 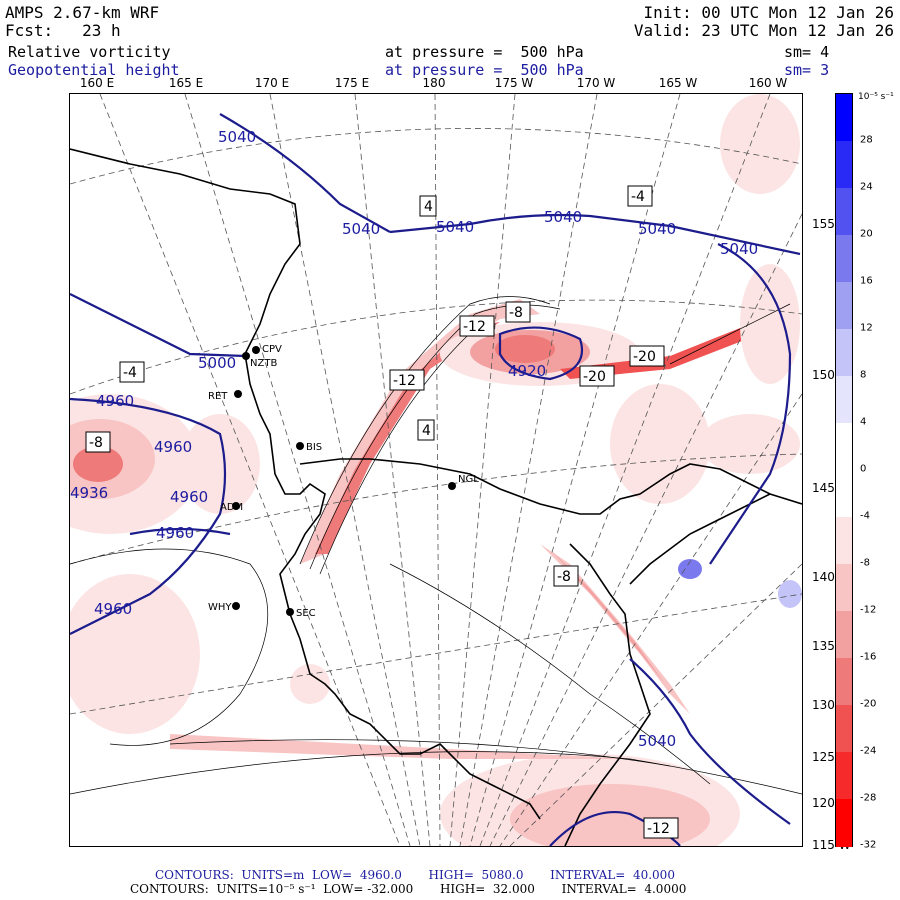 What do you see at coordinates (218, 396) in the screenshot?
I see `station-label: RET` at bounding box center [218, 396].